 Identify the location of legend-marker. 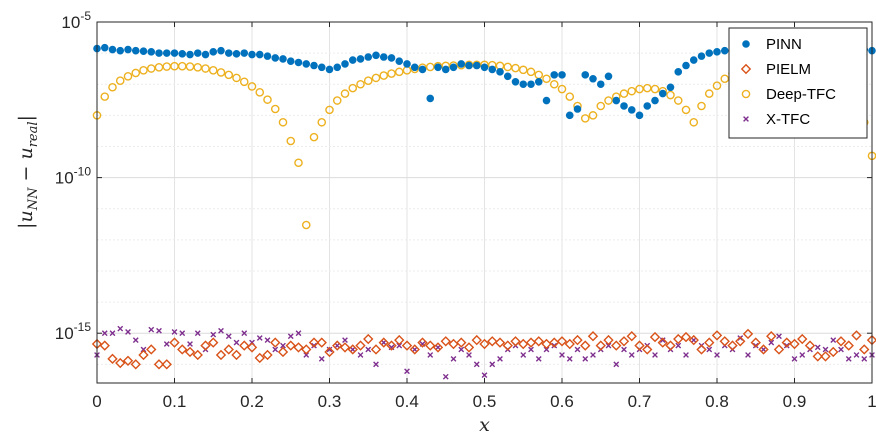
(746, 69).